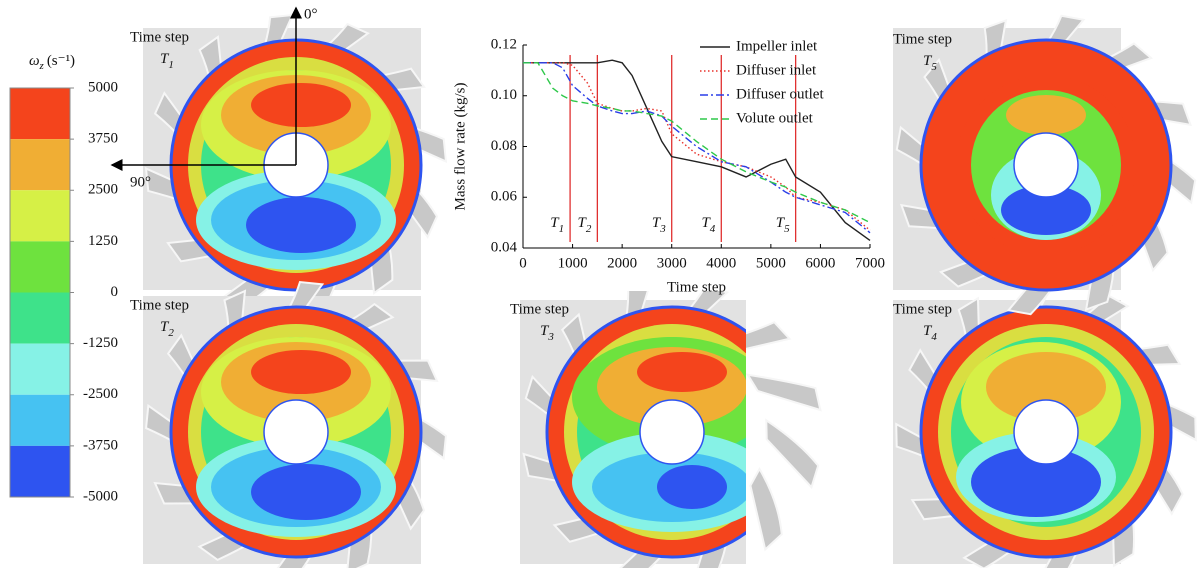 The width and height of the screenshot is (1198, 568). Describe the element at coordinates (771, 263) in the screenshot. I see `x-tick-label: 5000` at that location.